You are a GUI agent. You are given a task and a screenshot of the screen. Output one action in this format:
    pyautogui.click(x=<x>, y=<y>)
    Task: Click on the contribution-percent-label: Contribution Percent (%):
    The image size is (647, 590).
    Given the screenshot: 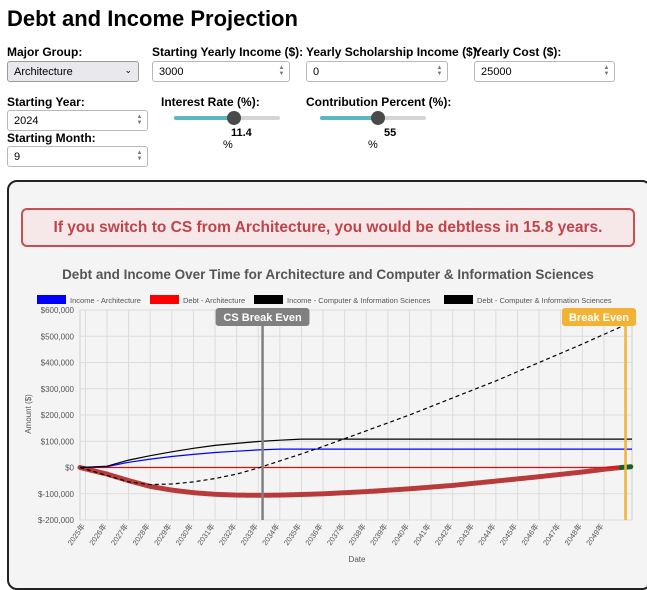 What is the action you would take?
    pyautogui.click(x=379, y=102)
    